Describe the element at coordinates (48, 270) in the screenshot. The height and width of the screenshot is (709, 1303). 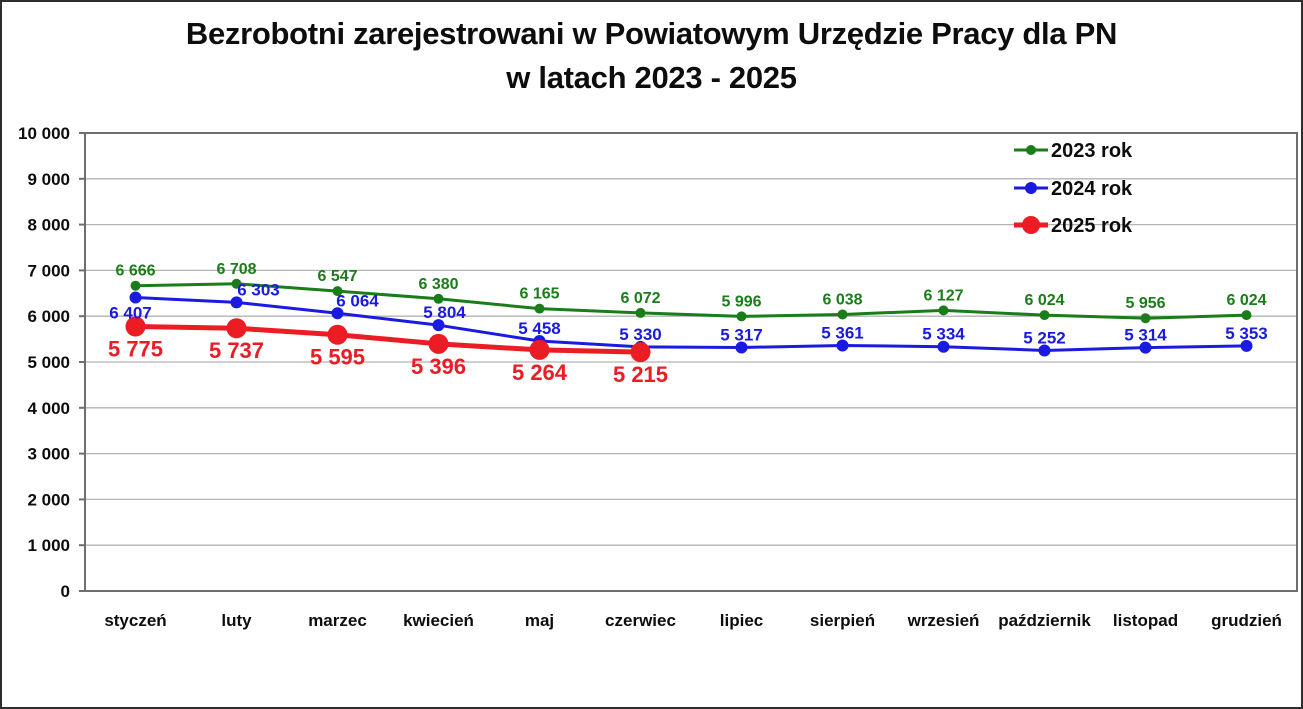
I see `y-axis-label: 7 000` at that location.